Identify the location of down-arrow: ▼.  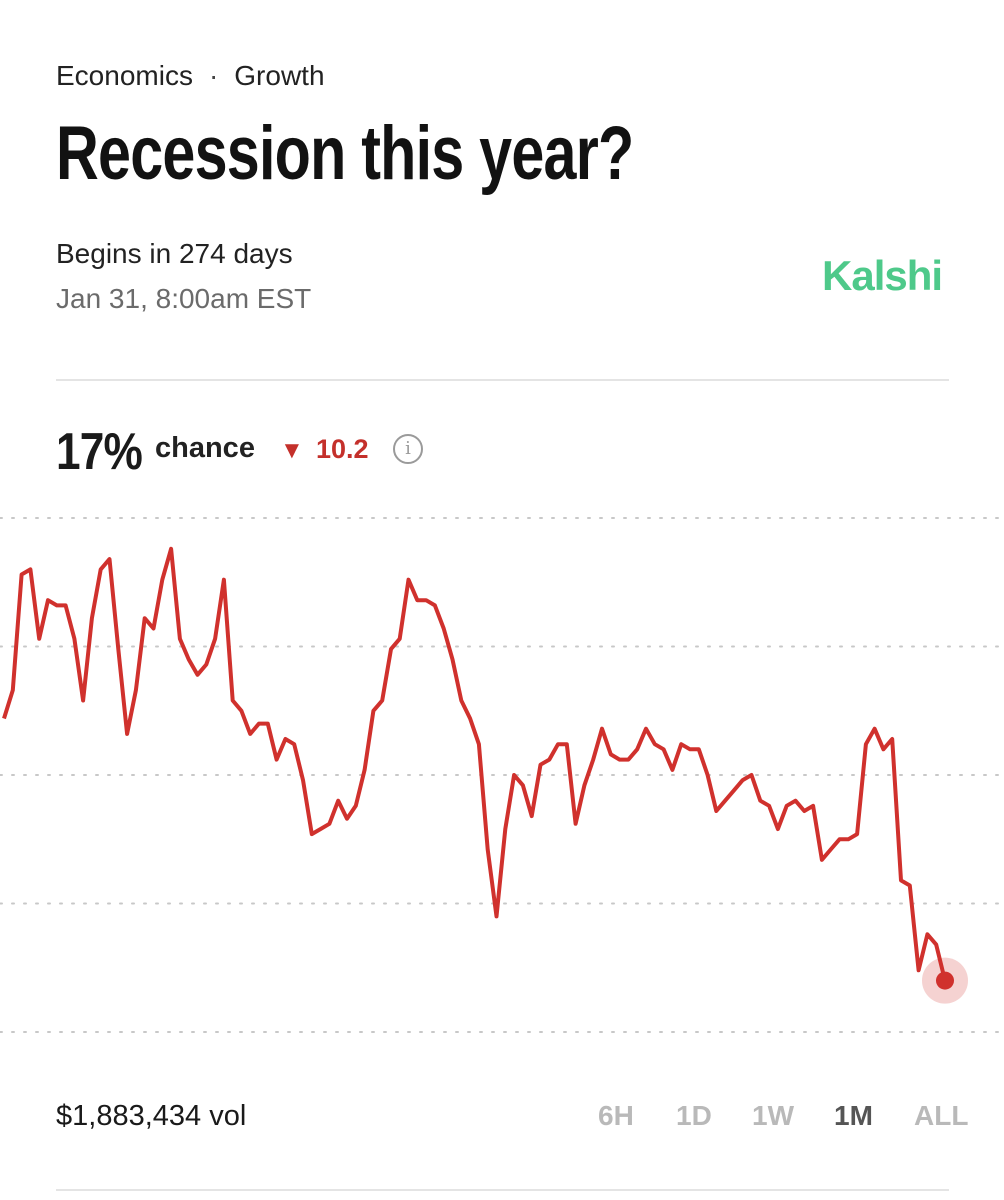
(292, 450).